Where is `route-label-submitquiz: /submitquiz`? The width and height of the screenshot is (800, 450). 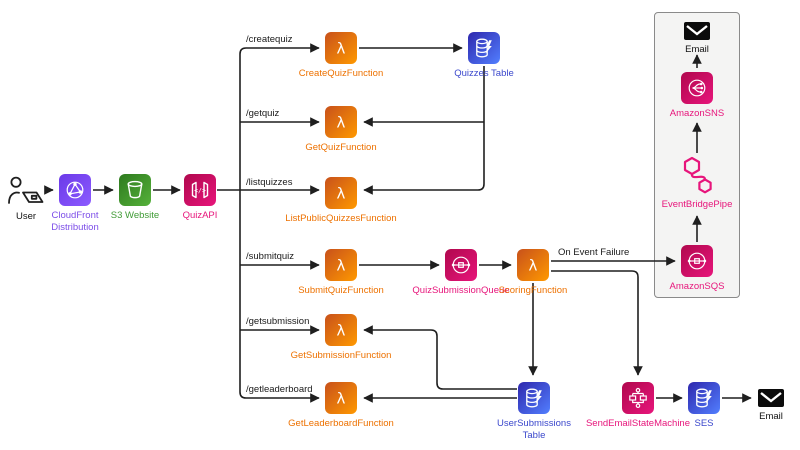
route-label-submitquiz: /submitquiz is located at coordinates (270, 256).